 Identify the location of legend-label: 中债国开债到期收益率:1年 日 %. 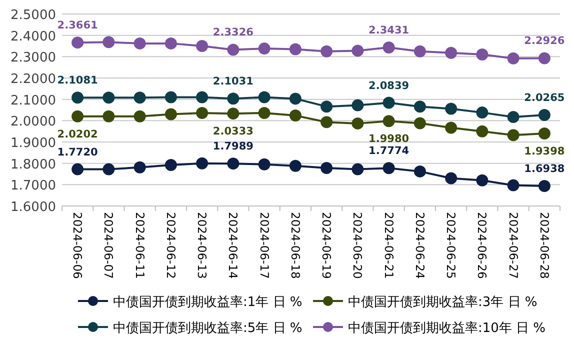
(207, 302).